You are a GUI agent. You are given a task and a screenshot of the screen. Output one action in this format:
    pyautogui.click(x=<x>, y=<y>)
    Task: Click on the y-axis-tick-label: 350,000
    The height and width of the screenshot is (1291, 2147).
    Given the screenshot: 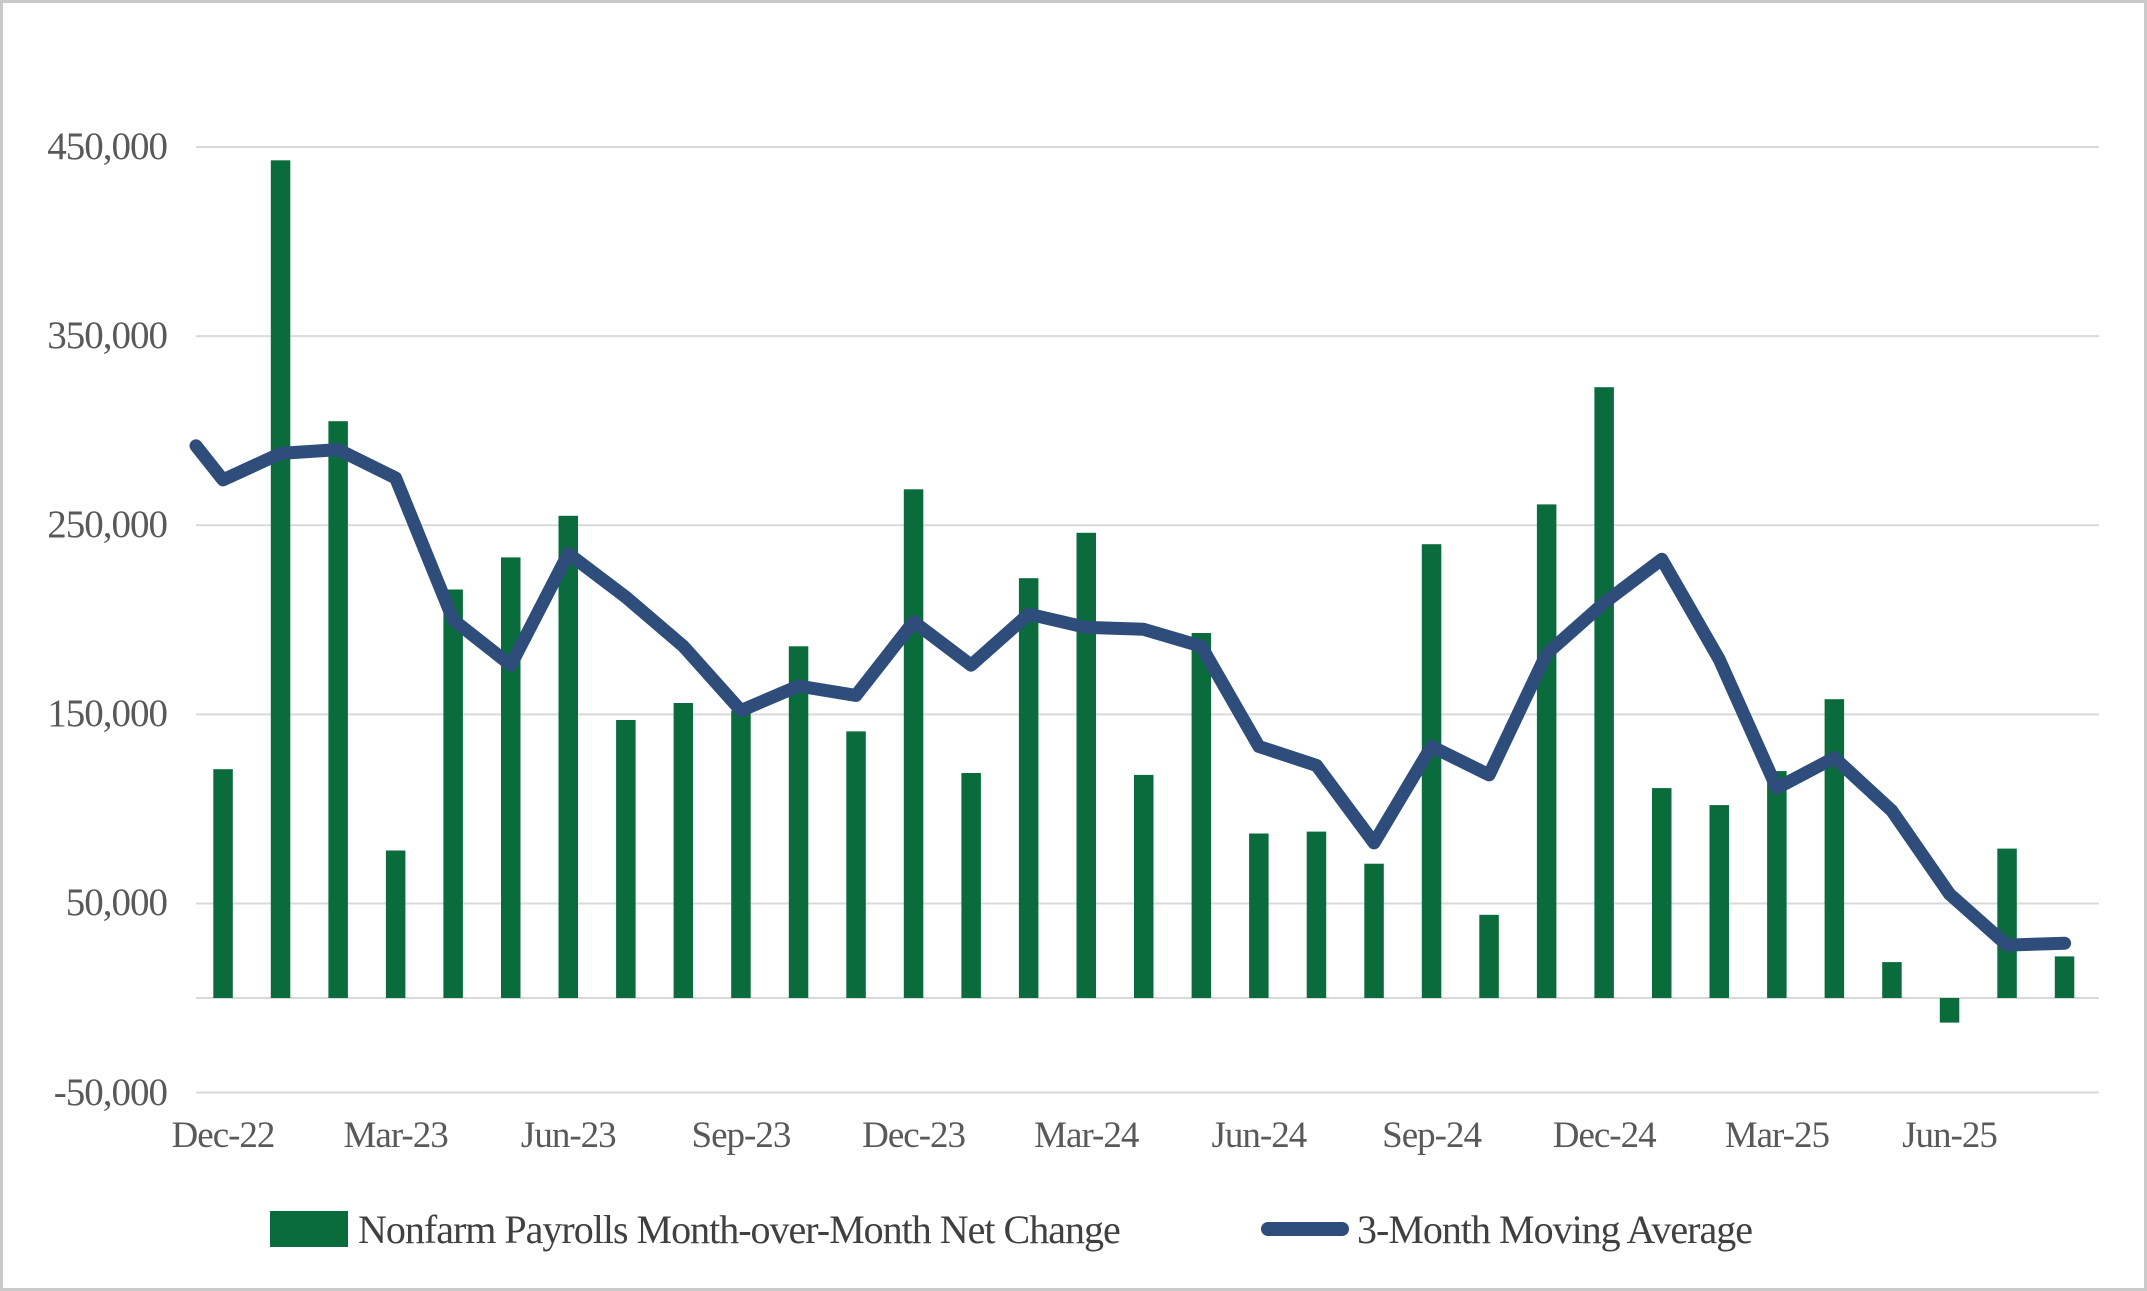 What is the action you would take?
    pyautogui.click(x=107, y=336)
    